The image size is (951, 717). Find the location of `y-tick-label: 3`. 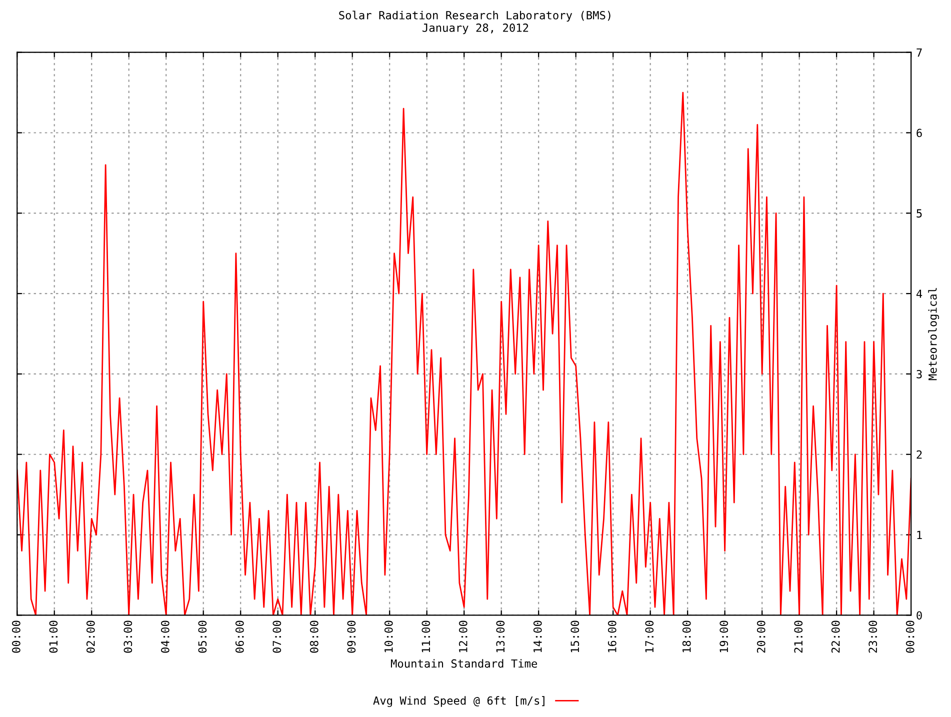

y-tick-label: 3 is located at coordinates (919, 374).